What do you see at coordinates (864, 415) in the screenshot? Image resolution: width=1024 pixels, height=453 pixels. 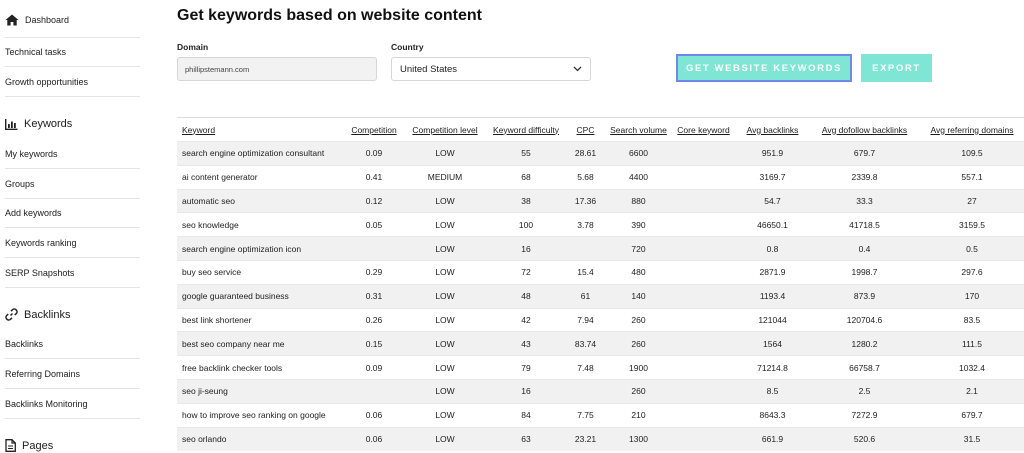 I see `table-cell: 7272.9` at bounding box center [864, 415].